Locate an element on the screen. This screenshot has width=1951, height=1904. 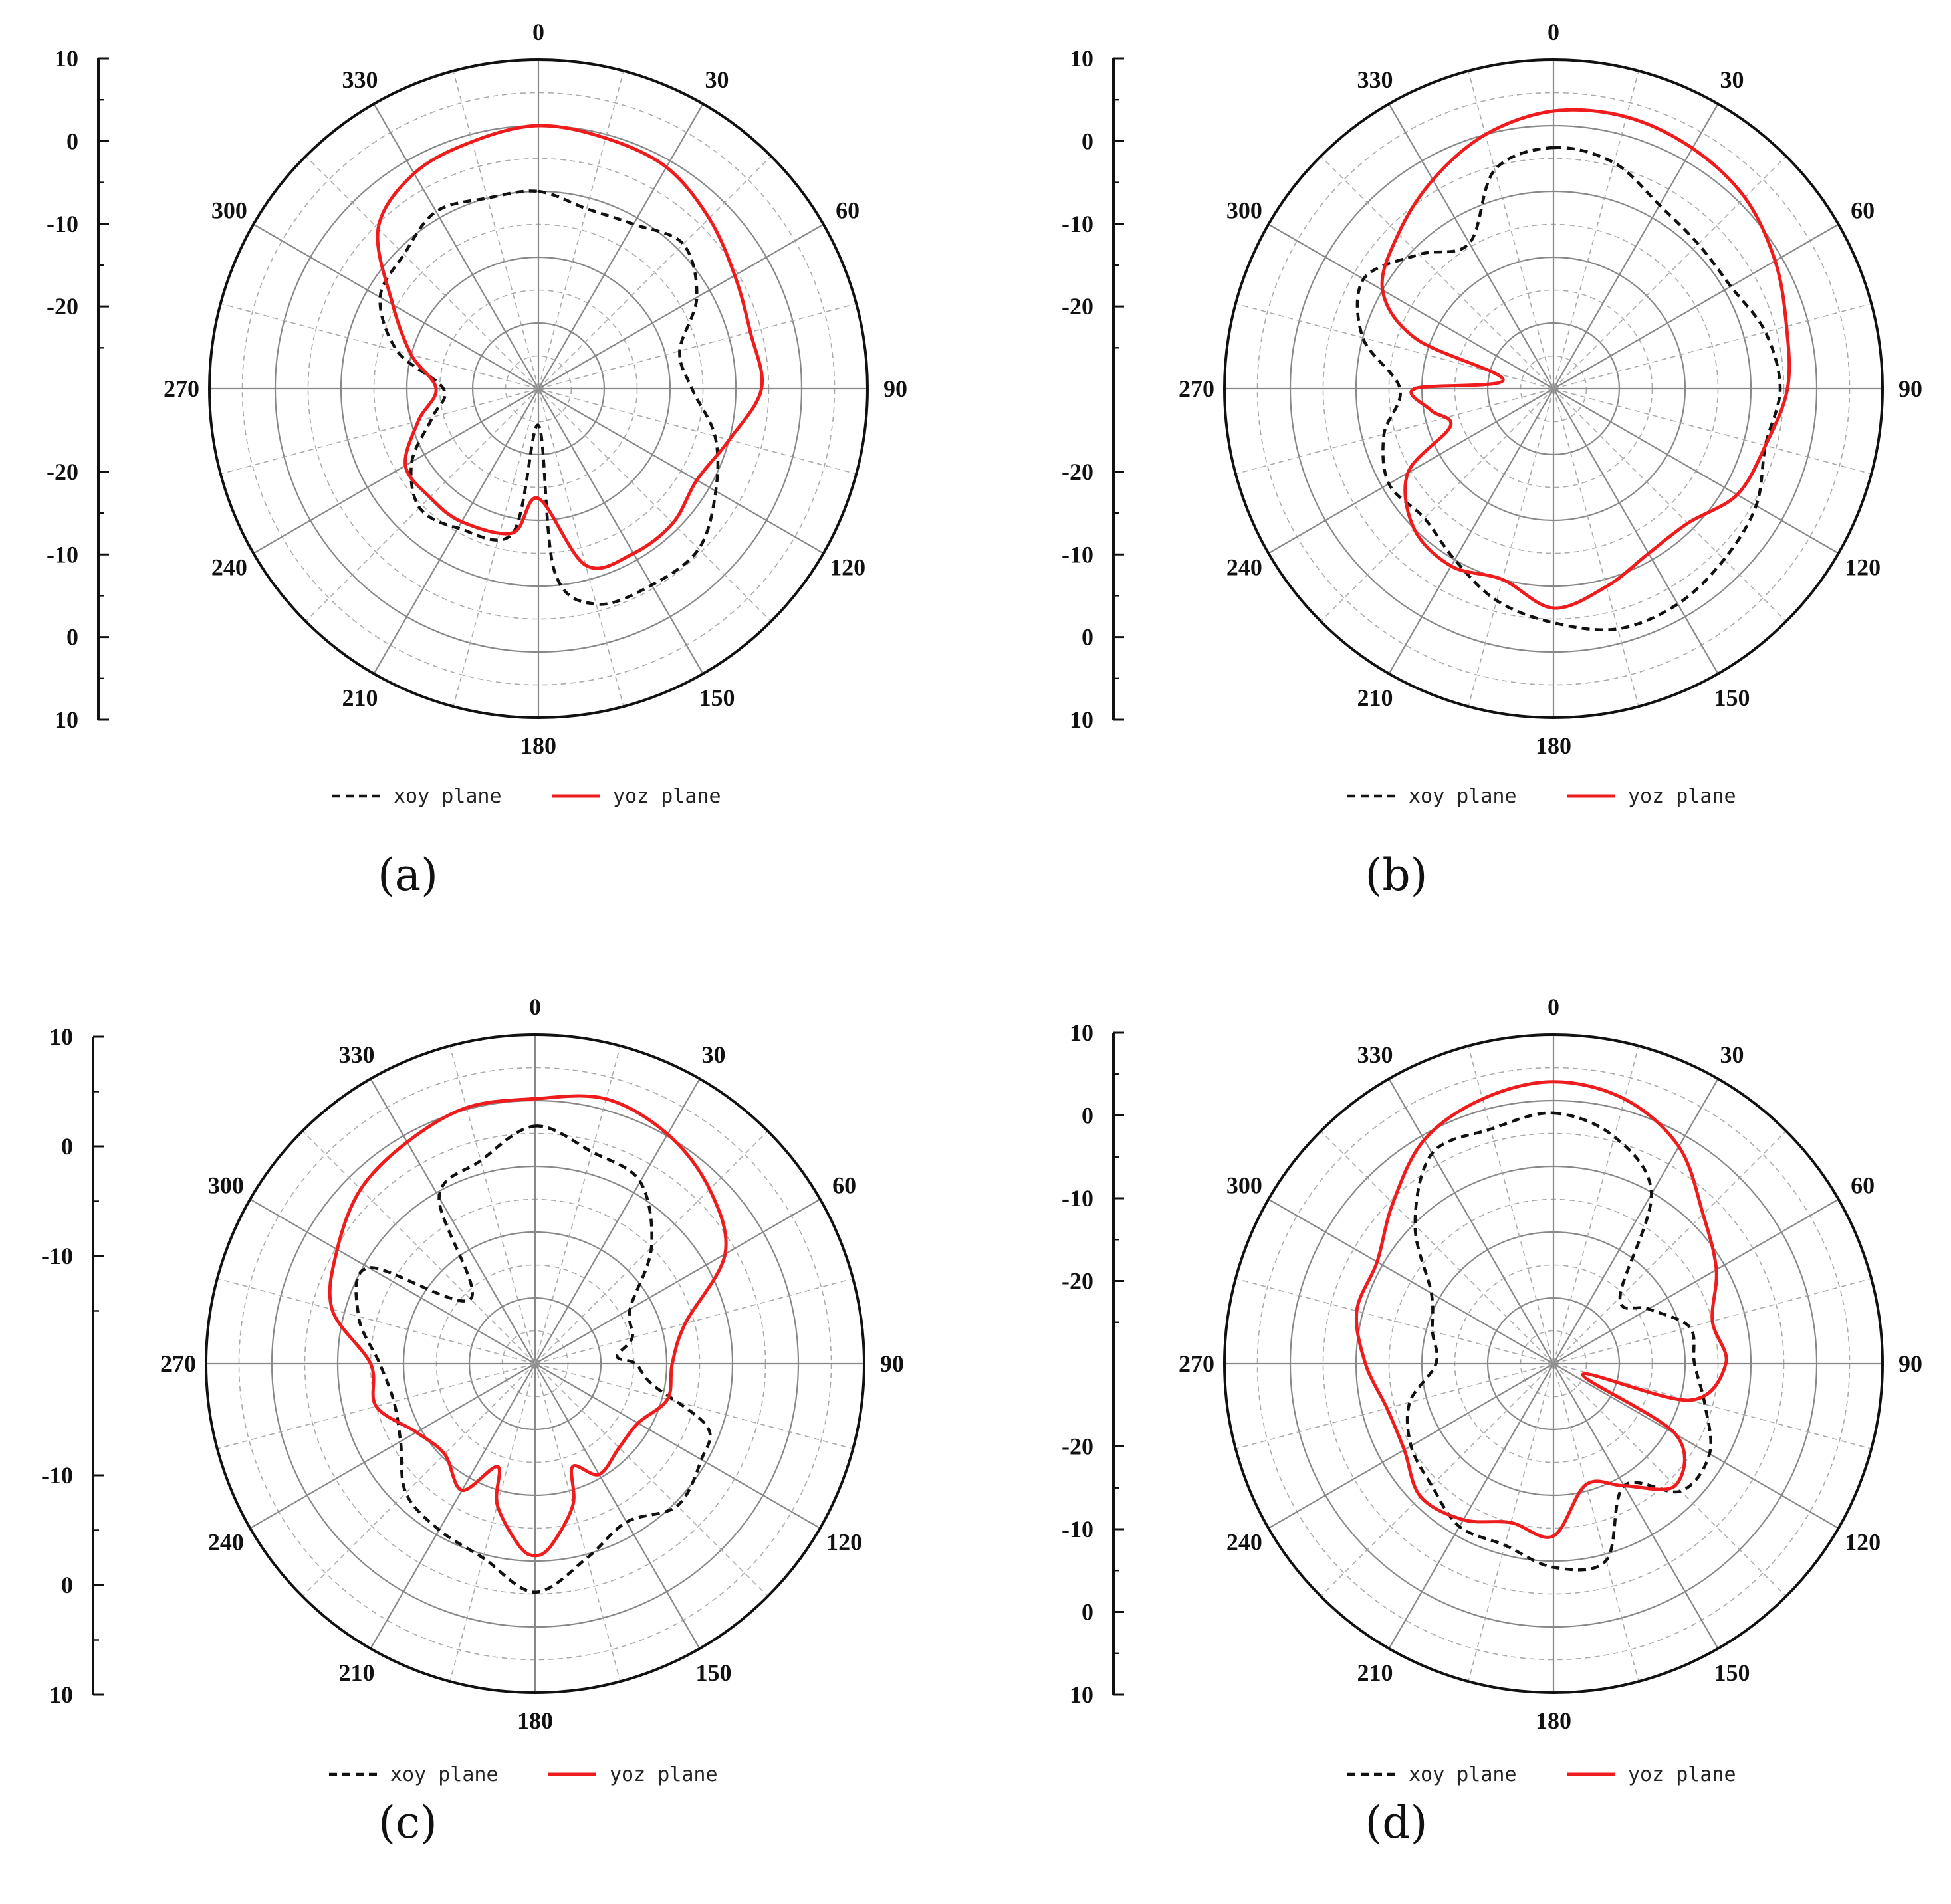
angle-label: 0 is located at coordinates (1553, 1007).